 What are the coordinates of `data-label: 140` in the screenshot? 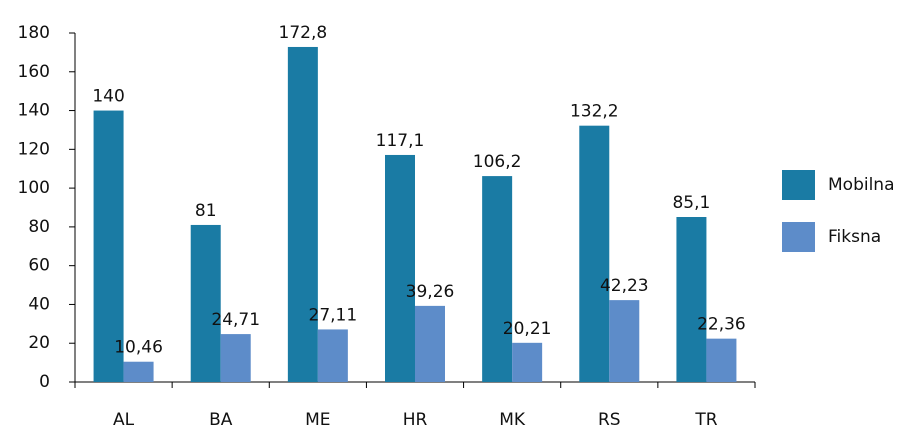 It's located at (108, 97).